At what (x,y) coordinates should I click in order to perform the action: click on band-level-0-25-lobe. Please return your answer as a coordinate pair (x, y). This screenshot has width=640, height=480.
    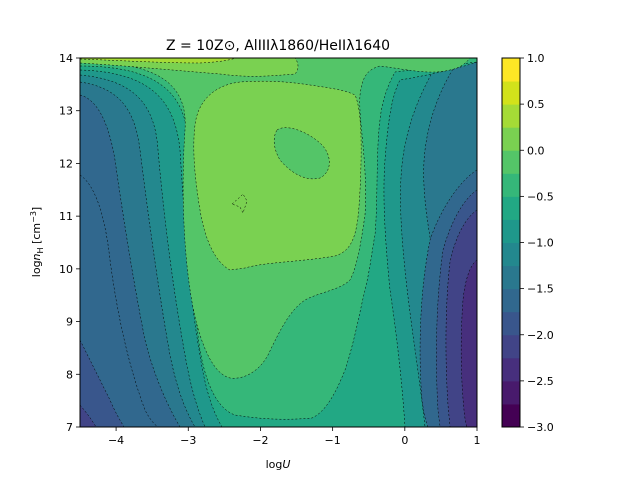
    Looking at the image, I should click on (277, 175).